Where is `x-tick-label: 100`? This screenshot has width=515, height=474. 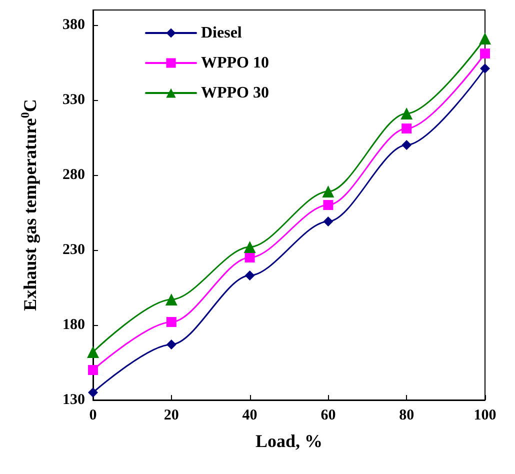
x-tick-label: 100 is located at coordinates (485, 416).